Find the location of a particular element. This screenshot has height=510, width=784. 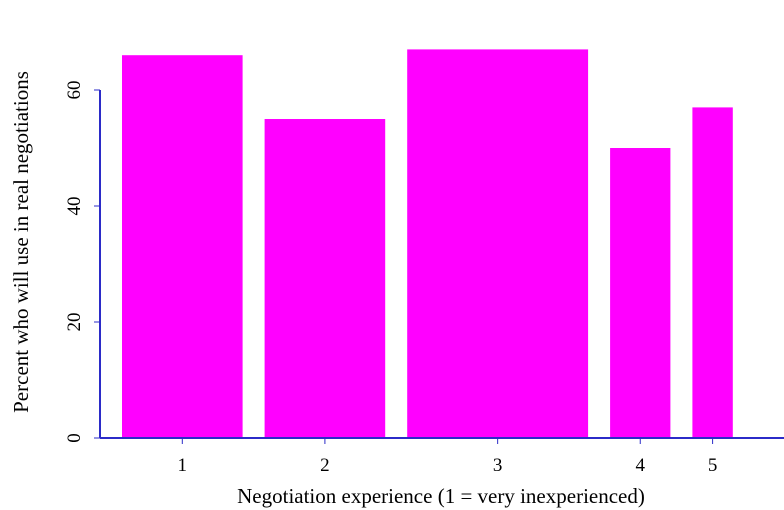

y-tick-label-20: 20 is located at coordinates (74, 322).